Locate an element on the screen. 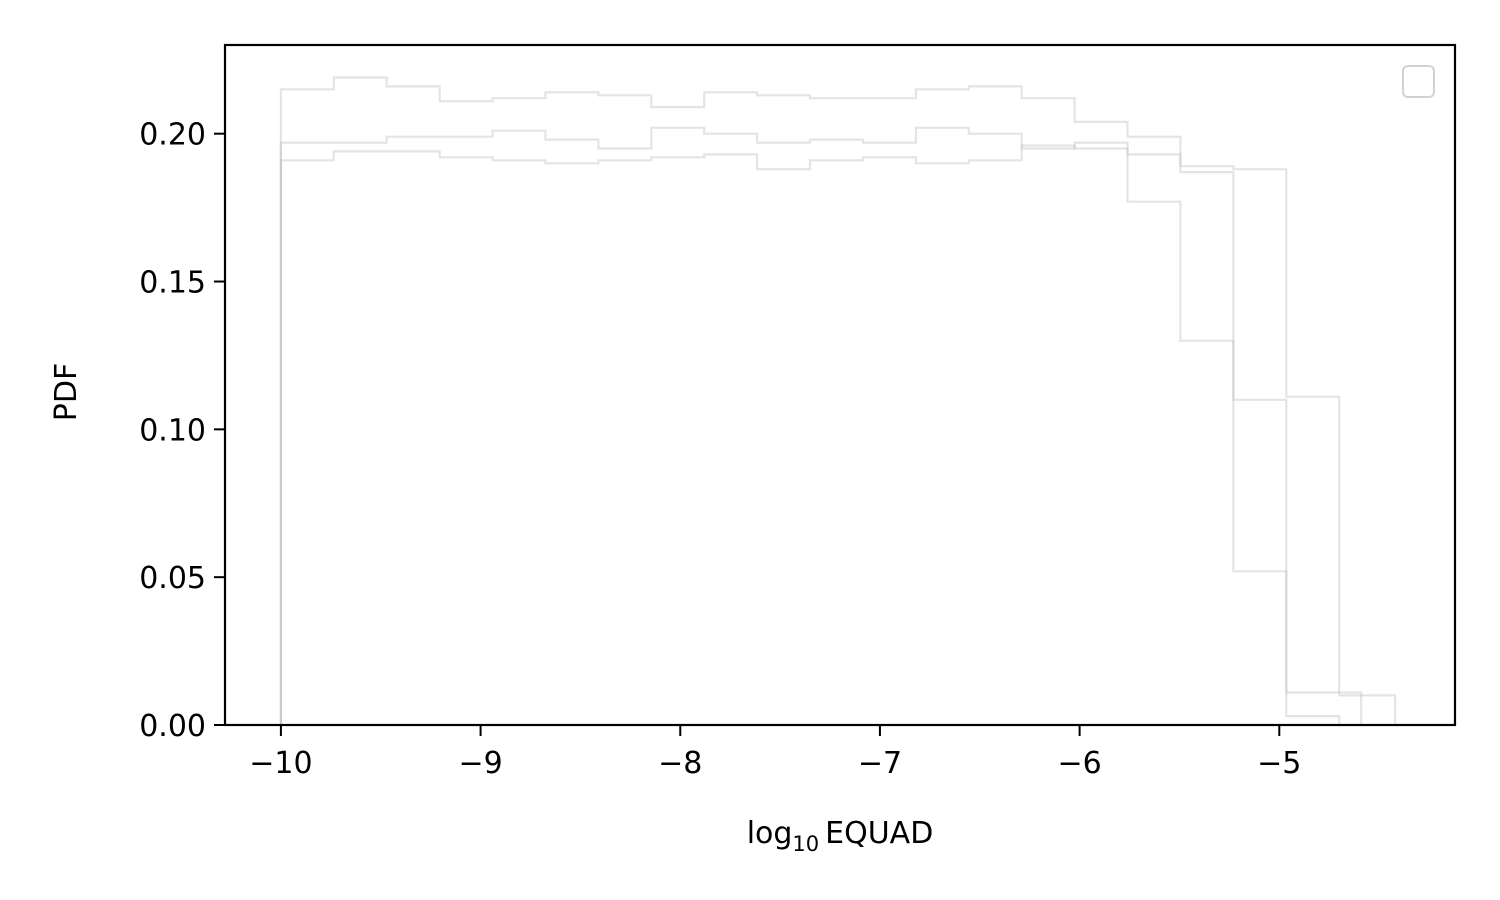 The image size is (1500, 900). x-axis-label-subscript: 10 is located at coordinates (805, 844).